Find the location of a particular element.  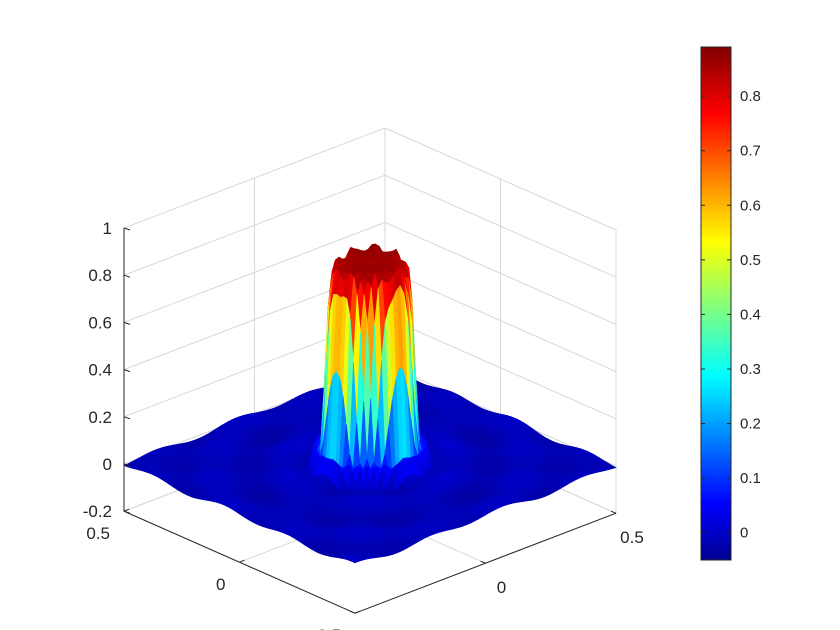

z-tick-label: 0.6 is located at coordinates (100, 322).